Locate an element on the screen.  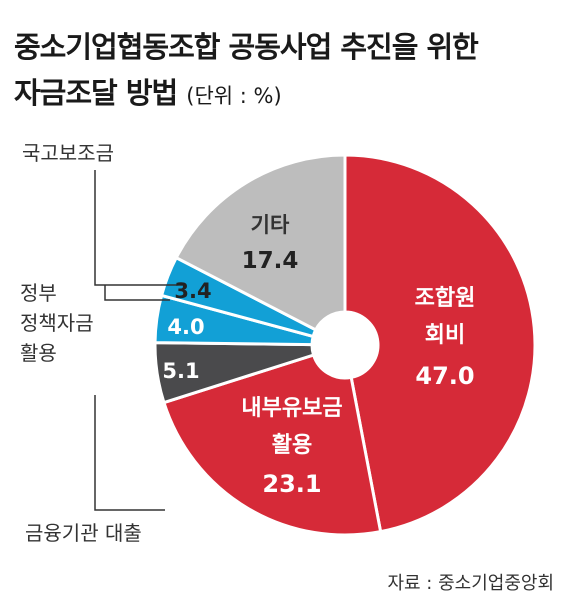
ext-label-govt-subsidy: 국고보조금 is located at coordinates (68, 153).